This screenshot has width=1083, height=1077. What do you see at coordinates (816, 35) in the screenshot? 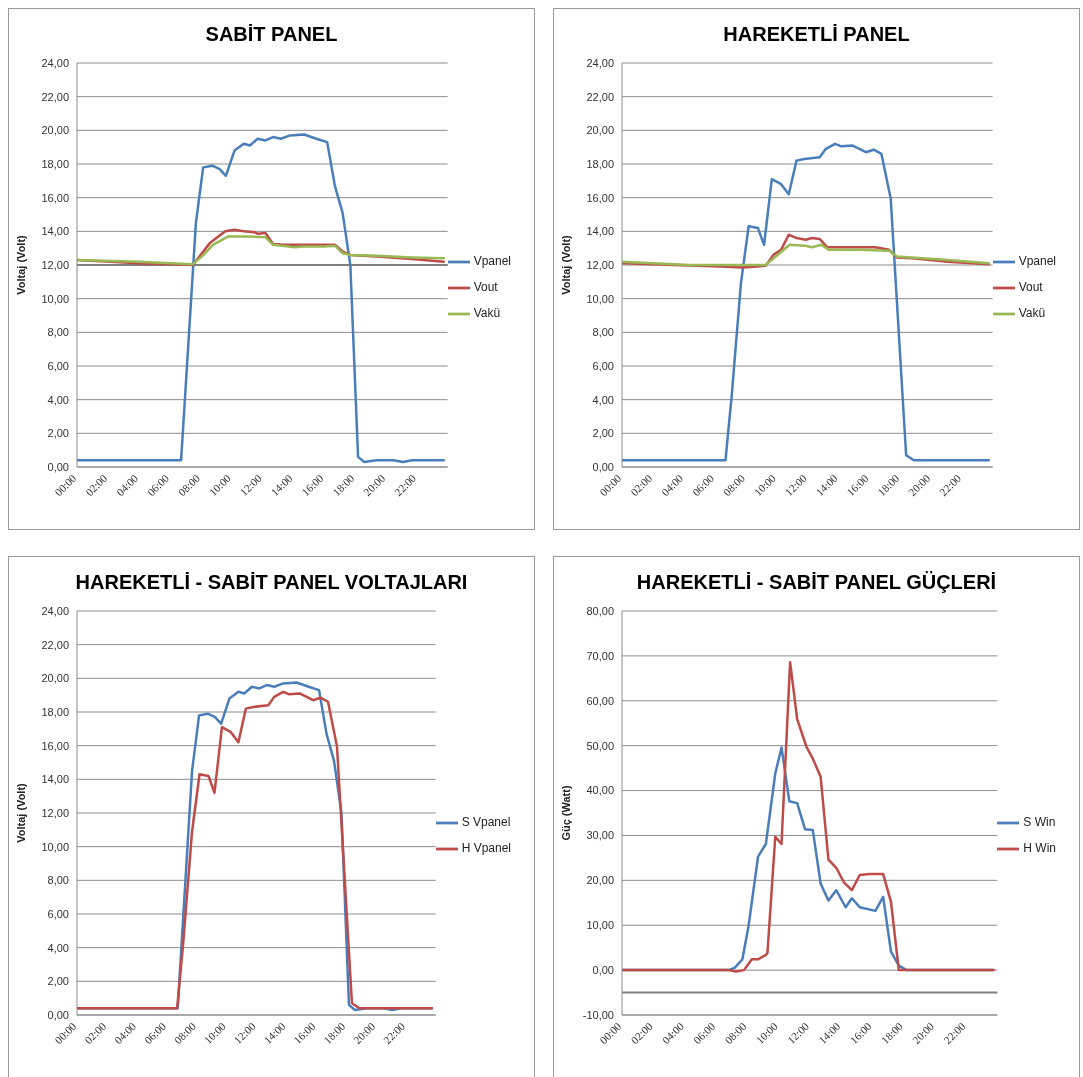
I see `chart-title: HAREKETLİ PANEL` at bounding box center [816, 35].